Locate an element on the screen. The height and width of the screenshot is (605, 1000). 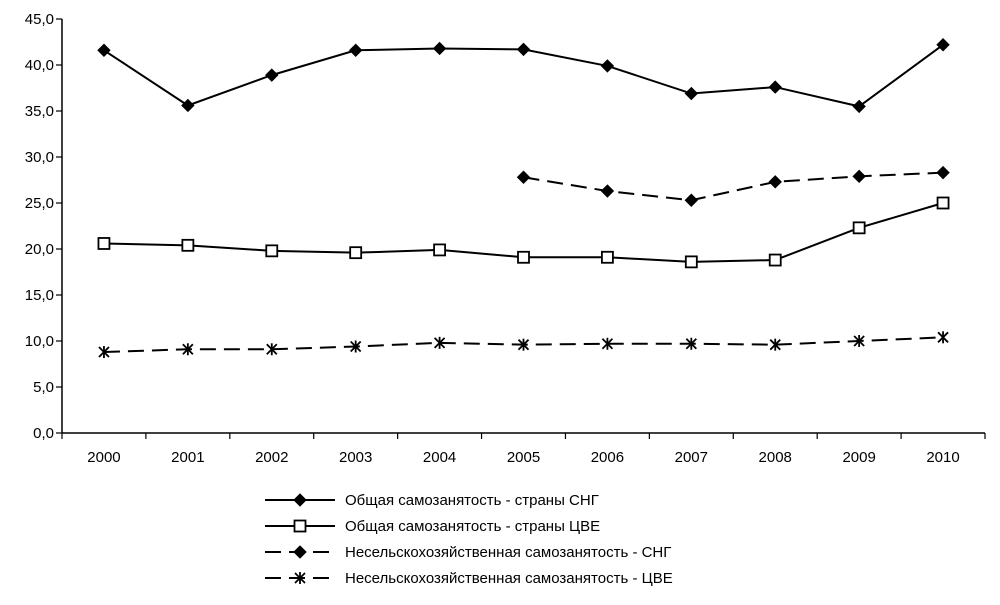
x-tick-label: 2009 is located at coordinates (858, 457).